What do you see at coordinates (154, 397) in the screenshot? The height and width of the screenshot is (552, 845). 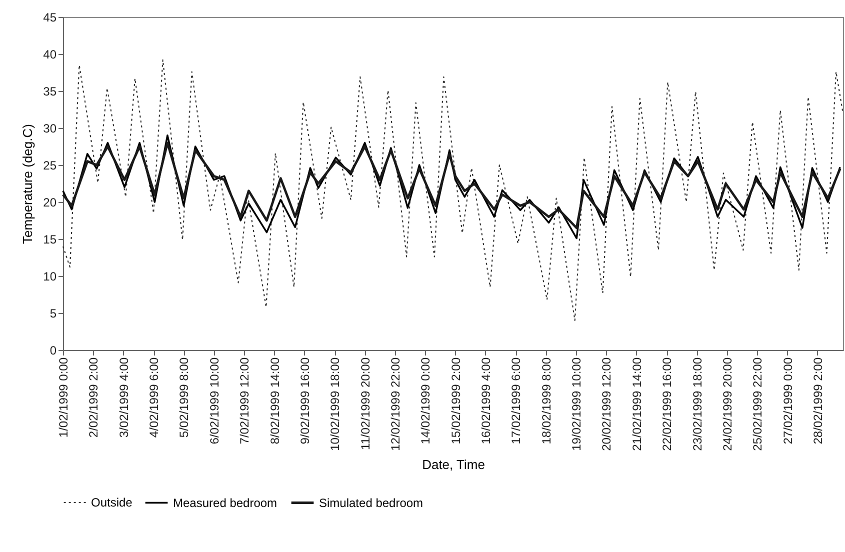 I see `x-tick-label: 4/02/1999 6:00` at bounding box center [154, 397].